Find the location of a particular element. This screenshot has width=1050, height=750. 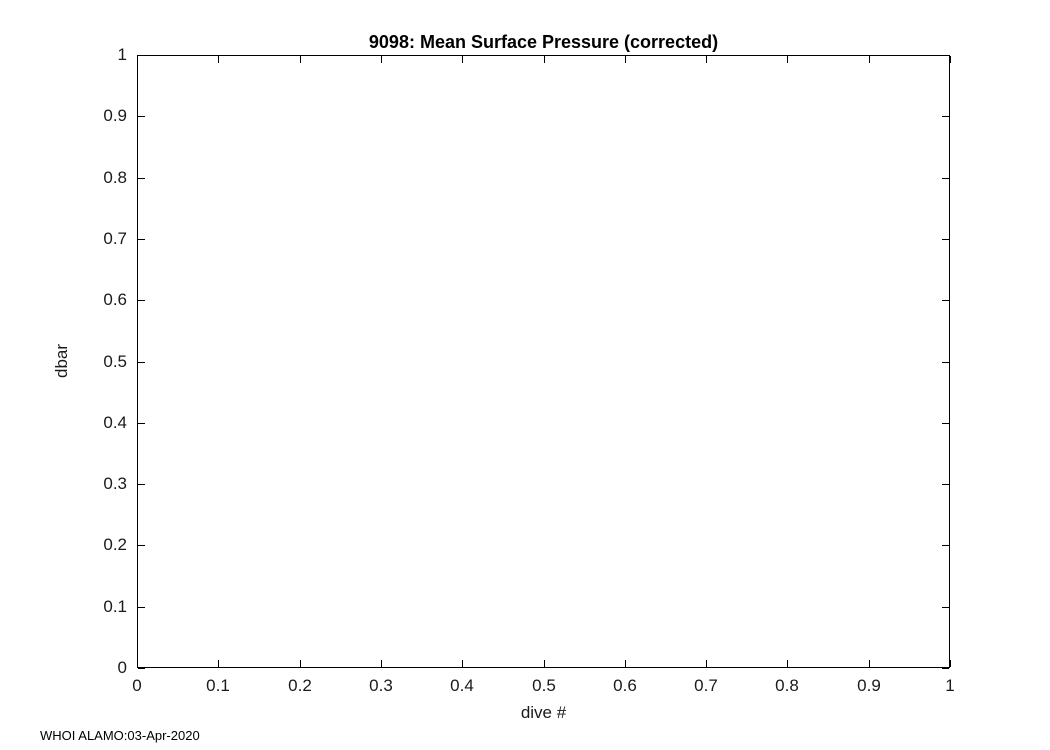

x-tick-label: 1 is located at coordinates (950, 685).